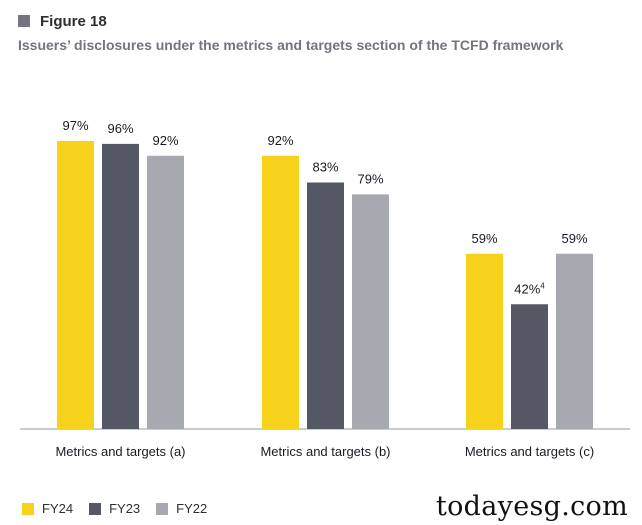  Describe the element at coordinates (325, 166) in the screenshot. I see `data-label: 83%` at that location.